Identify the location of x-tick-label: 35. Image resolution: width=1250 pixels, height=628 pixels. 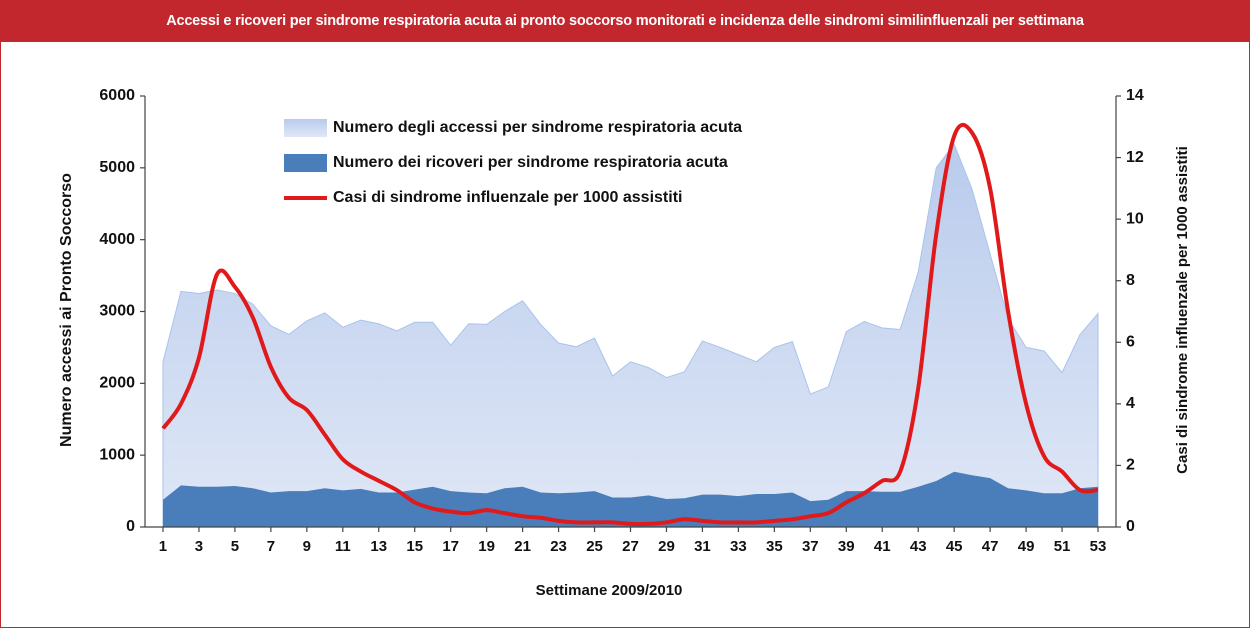
(774, 546).